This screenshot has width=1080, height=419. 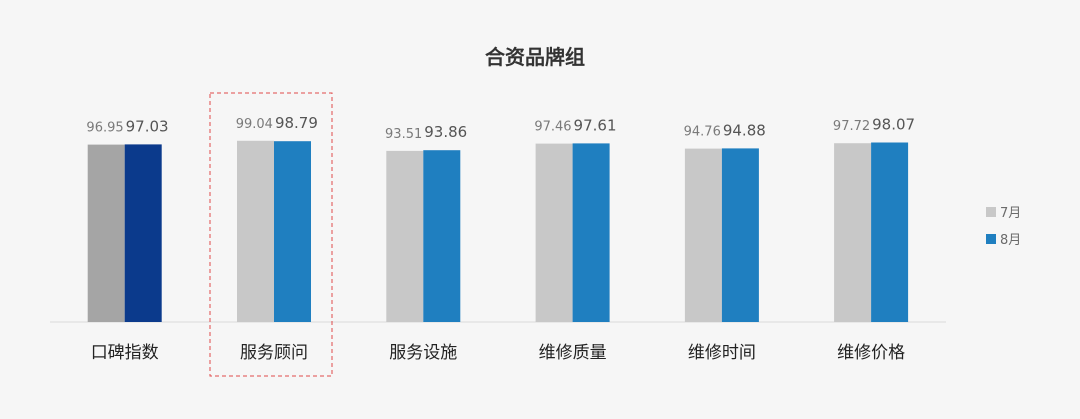 I want to click on value-label-jul-3: 97.46, so click(x=552, y=127).